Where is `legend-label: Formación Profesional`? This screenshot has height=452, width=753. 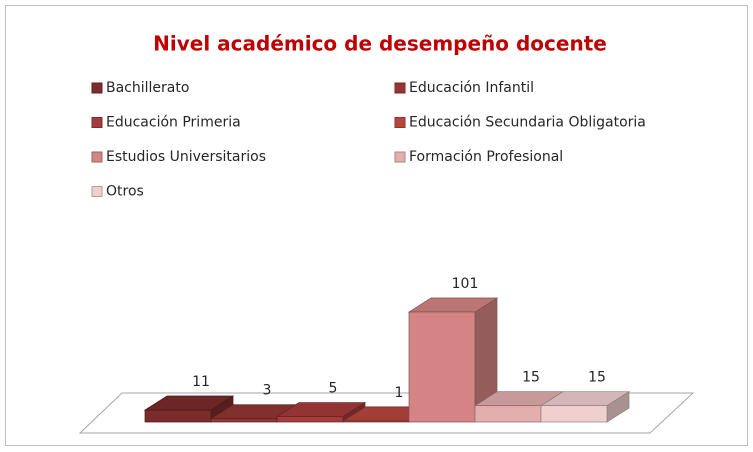
legend-label: Formación Profesional is located at coordinates (486, 157).